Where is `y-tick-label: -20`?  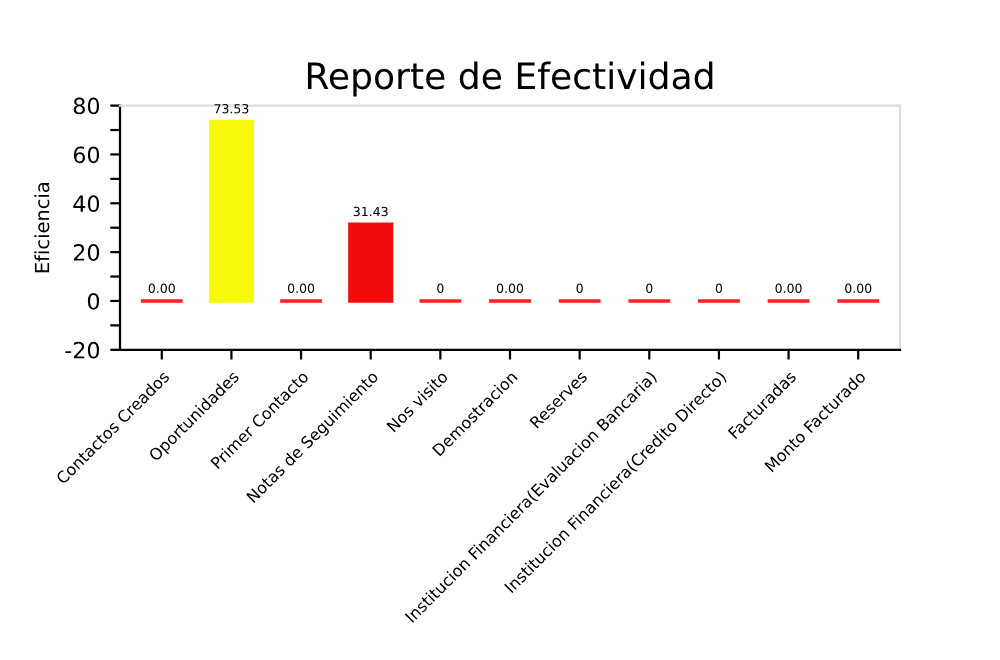
y-tick-label: -20 is located at coordinates (82, 350).